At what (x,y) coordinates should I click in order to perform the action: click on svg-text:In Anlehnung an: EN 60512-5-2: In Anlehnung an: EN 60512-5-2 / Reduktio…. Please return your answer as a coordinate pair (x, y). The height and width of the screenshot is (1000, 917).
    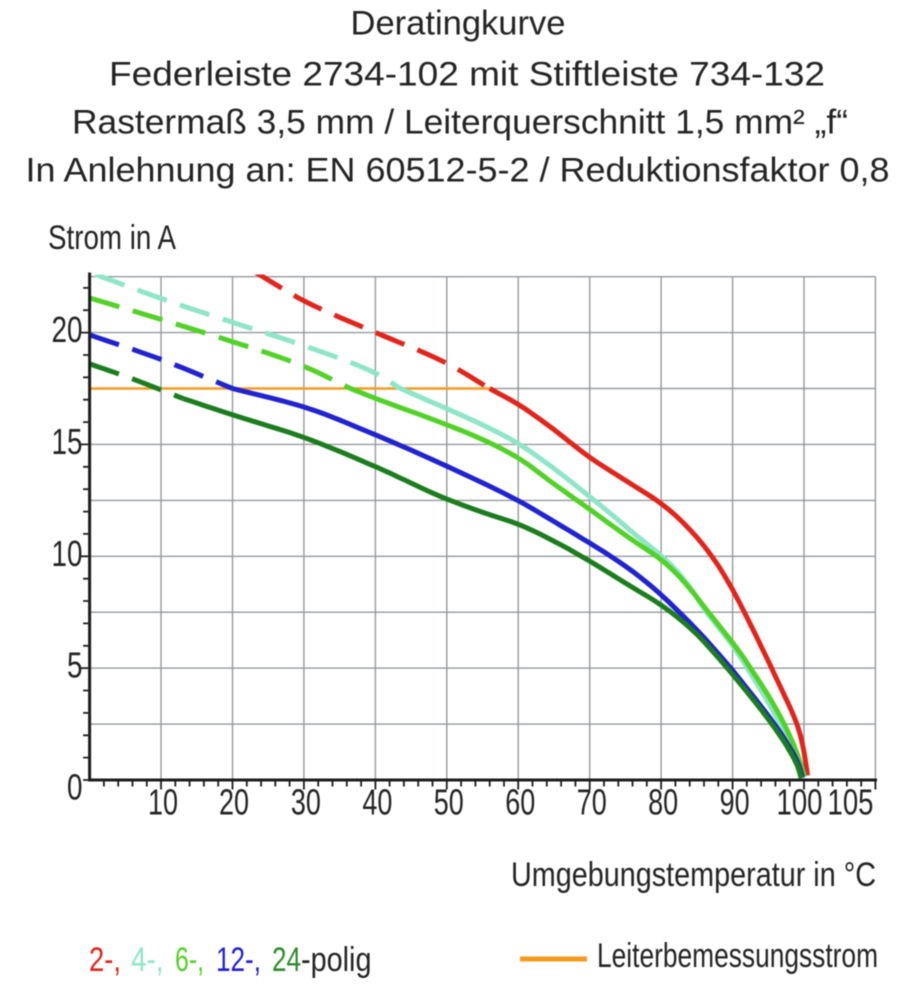
    Looking at the image, I should click on (458, 171).